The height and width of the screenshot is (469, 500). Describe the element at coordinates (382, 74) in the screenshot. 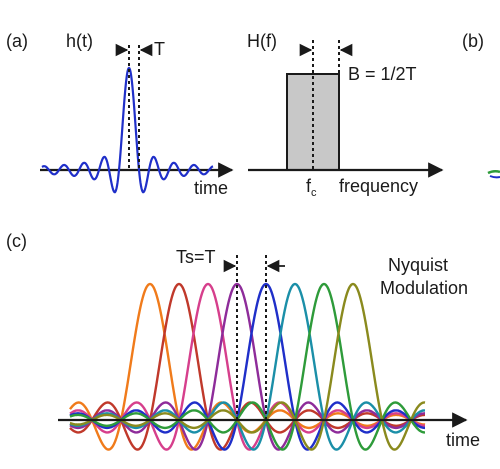

I see `bandwidth-label: B = 1/2T` at that location.